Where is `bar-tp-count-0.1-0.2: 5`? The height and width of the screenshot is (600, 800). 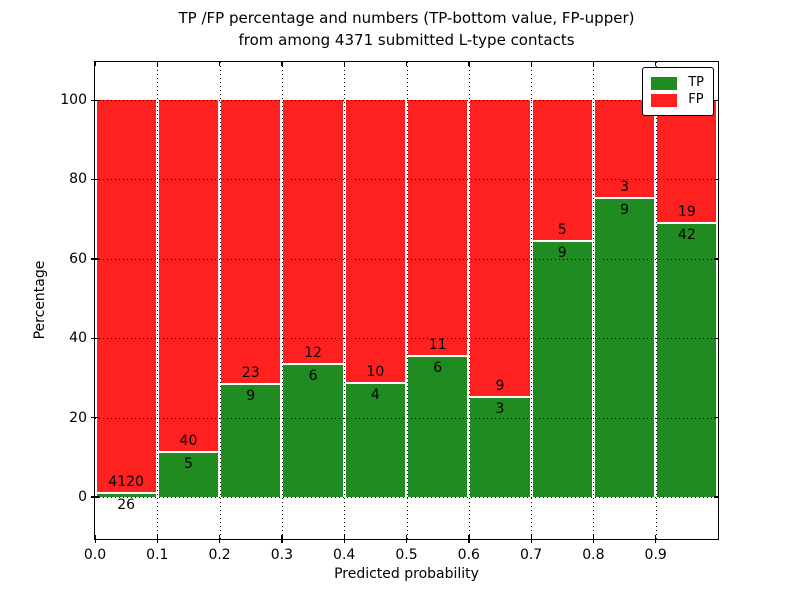 bar-tp-count-0.1-0.2: 5 is located at coordinates (188, 463).